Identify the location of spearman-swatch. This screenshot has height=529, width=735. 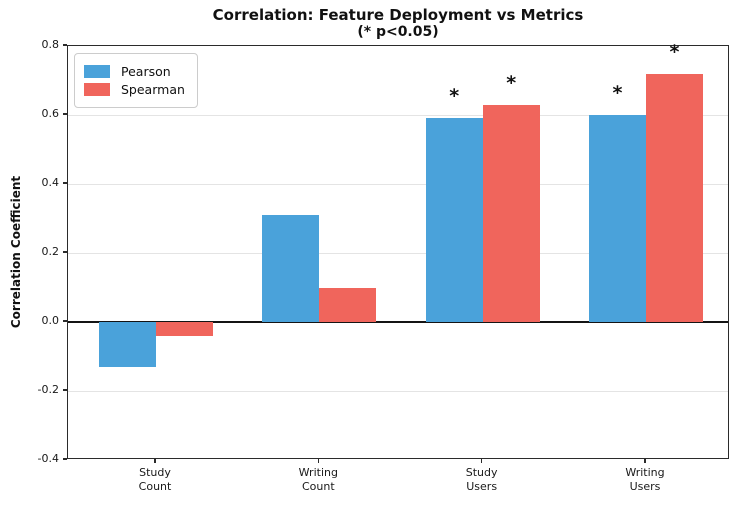
(97, 89).